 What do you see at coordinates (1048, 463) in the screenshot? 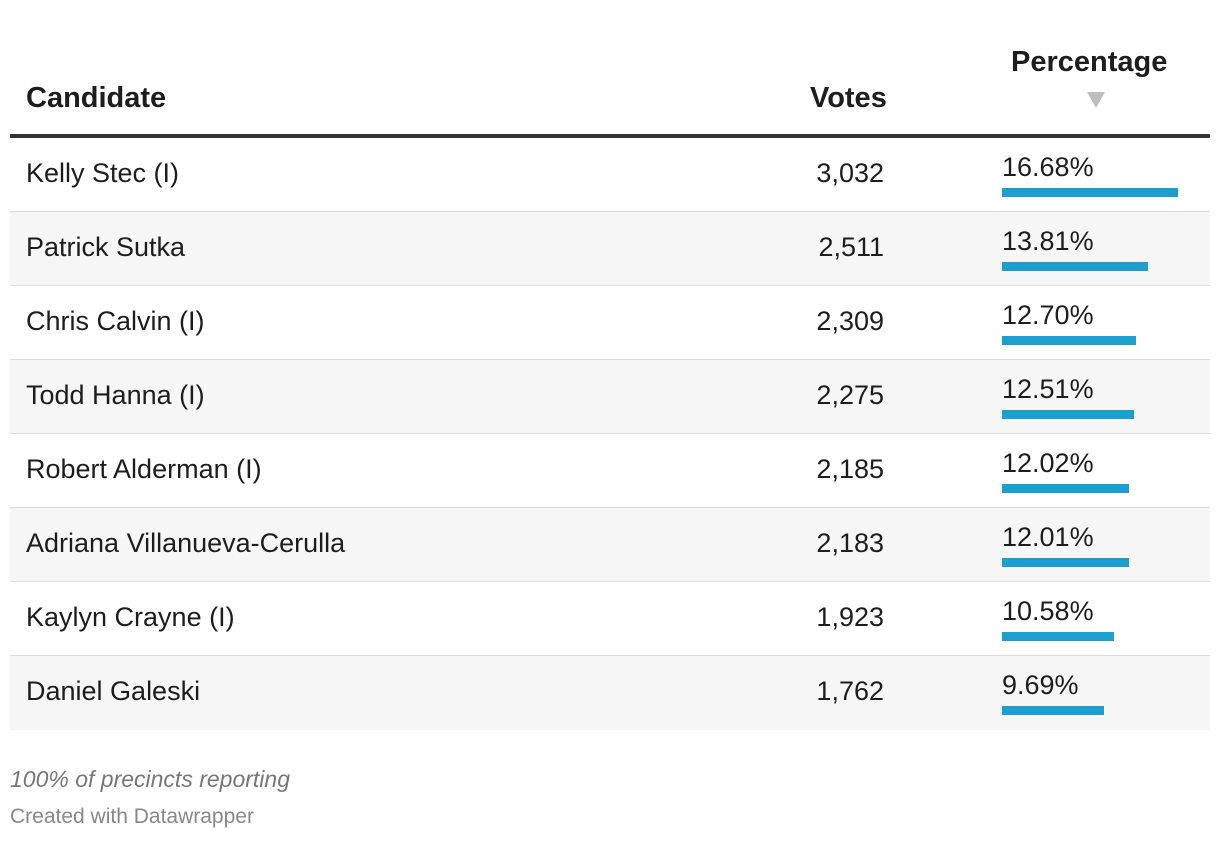
I see `percentage-label: 12.02%` at bounding box center [1048, 463].